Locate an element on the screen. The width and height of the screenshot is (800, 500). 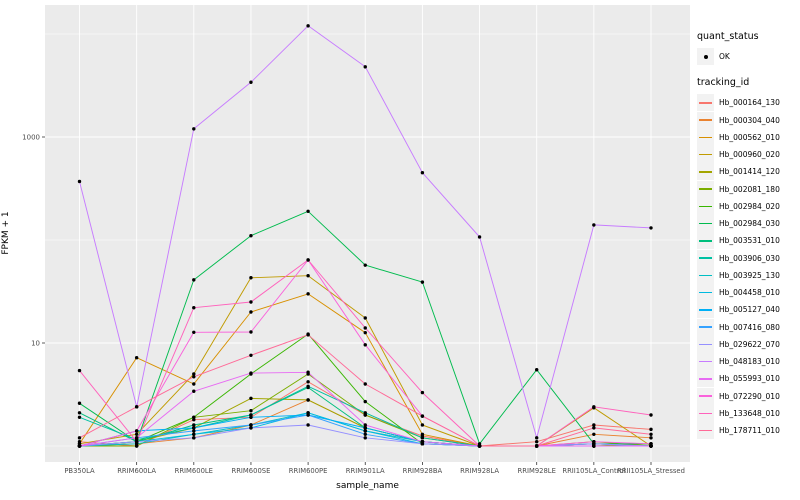
legend-entry-Hb_004458_010: Hb_004458_010 is located at coordinates (747, 293).